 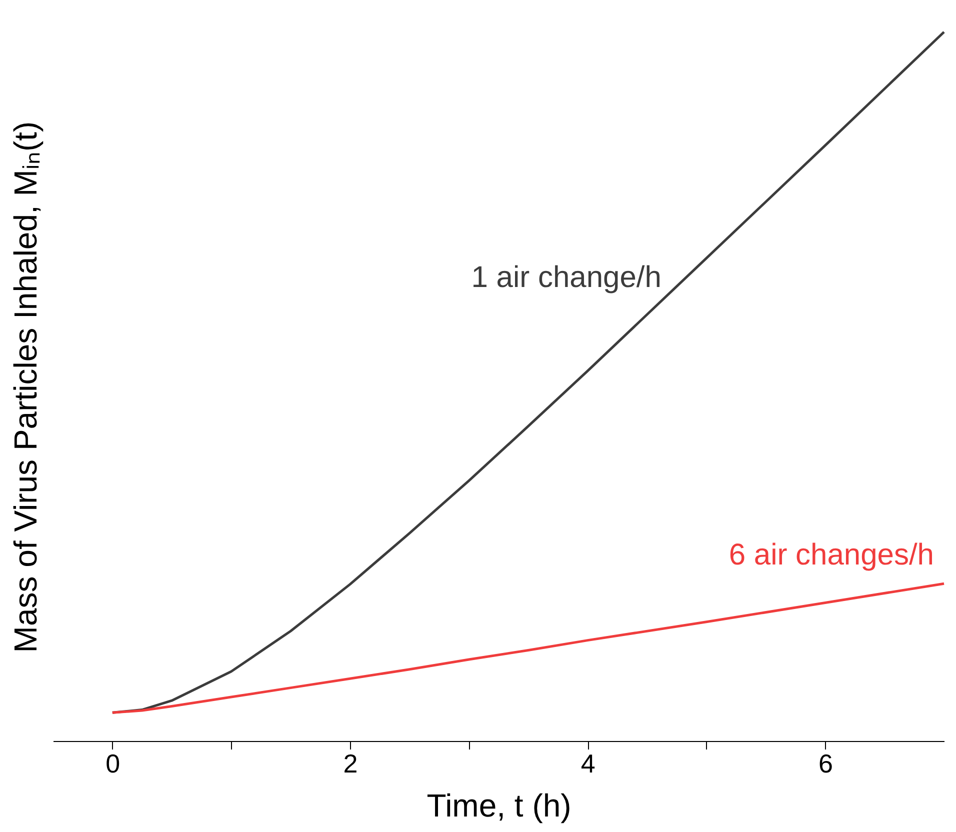 I want to click on y-axis-title: Mass of Virus Particles Inhaled, Mᵢₙ(t), so click(x=26, y=387).